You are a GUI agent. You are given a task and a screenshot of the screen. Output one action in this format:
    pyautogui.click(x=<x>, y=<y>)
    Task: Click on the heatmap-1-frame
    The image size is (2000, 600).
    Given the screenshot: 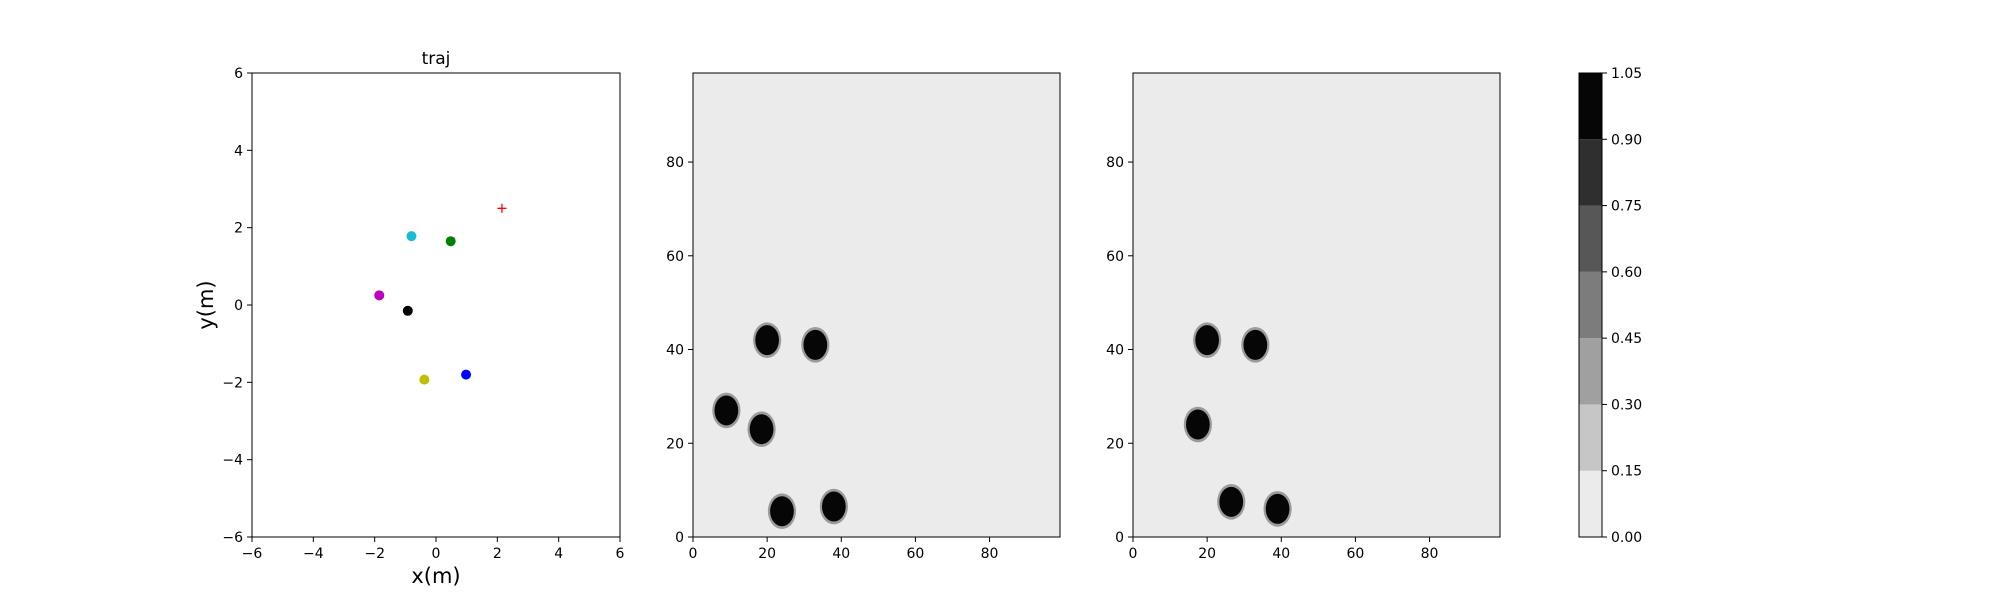 What is the action you would take?
    pyautogui.click(x=876, y=305)
    